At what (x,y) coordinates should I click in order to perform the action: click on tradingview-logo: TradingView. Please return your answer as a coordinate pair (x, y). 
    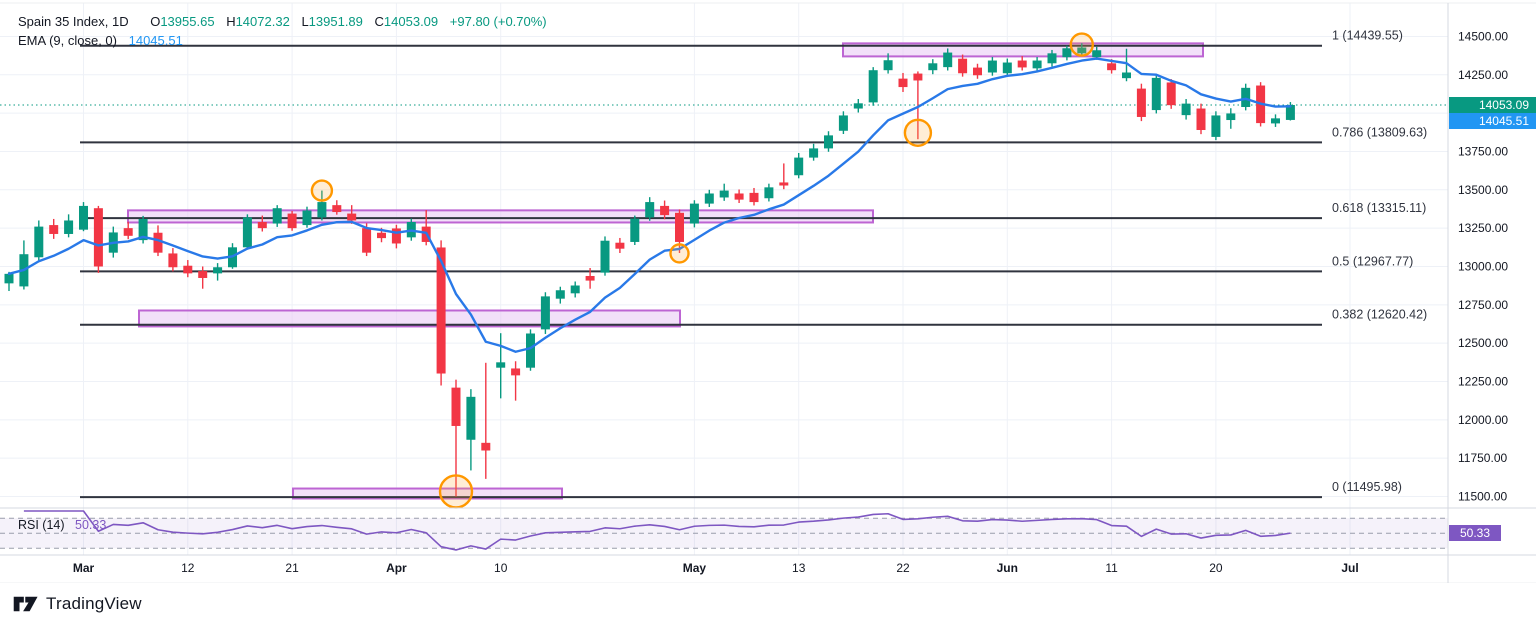
    Looking at the image, I should click on (77, 604).